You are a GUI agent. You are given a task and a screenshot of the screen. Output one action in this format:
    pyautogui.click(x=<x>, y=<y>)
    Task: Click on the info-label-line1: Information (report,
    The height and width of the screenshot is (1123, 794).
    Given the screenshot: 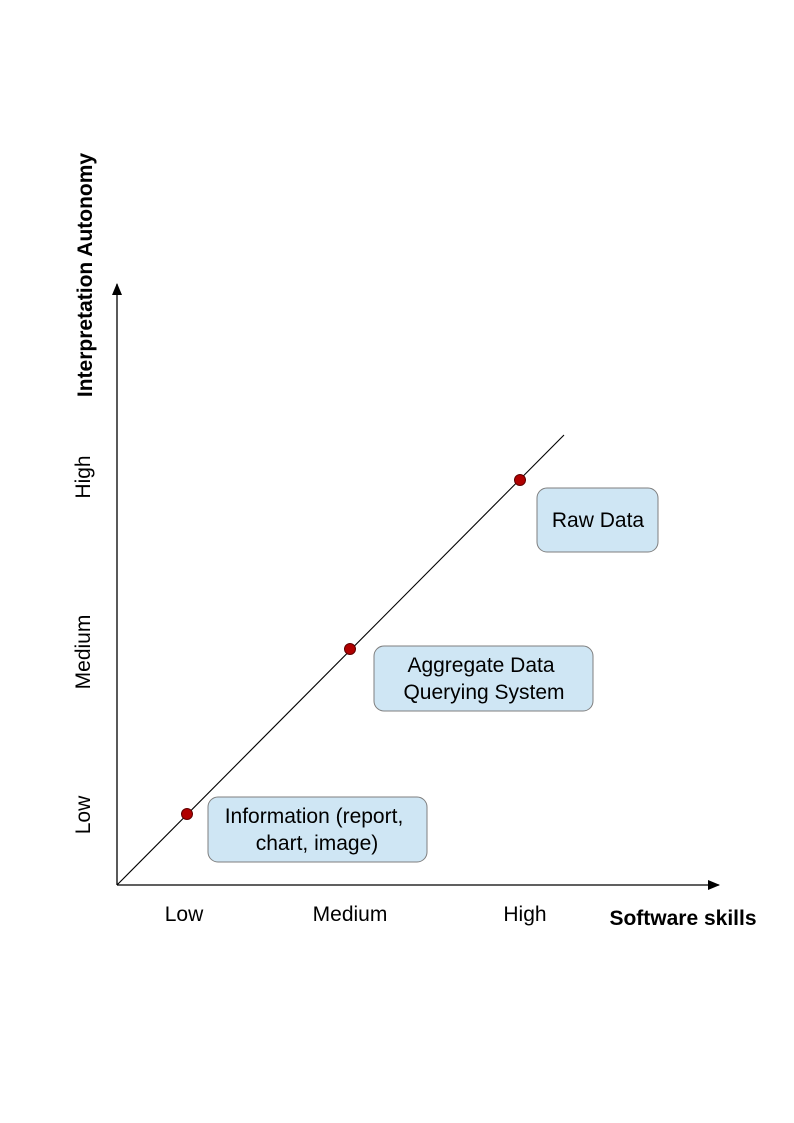 What is the action you would take?
    pyautogui.click(x=314, y=816)
    